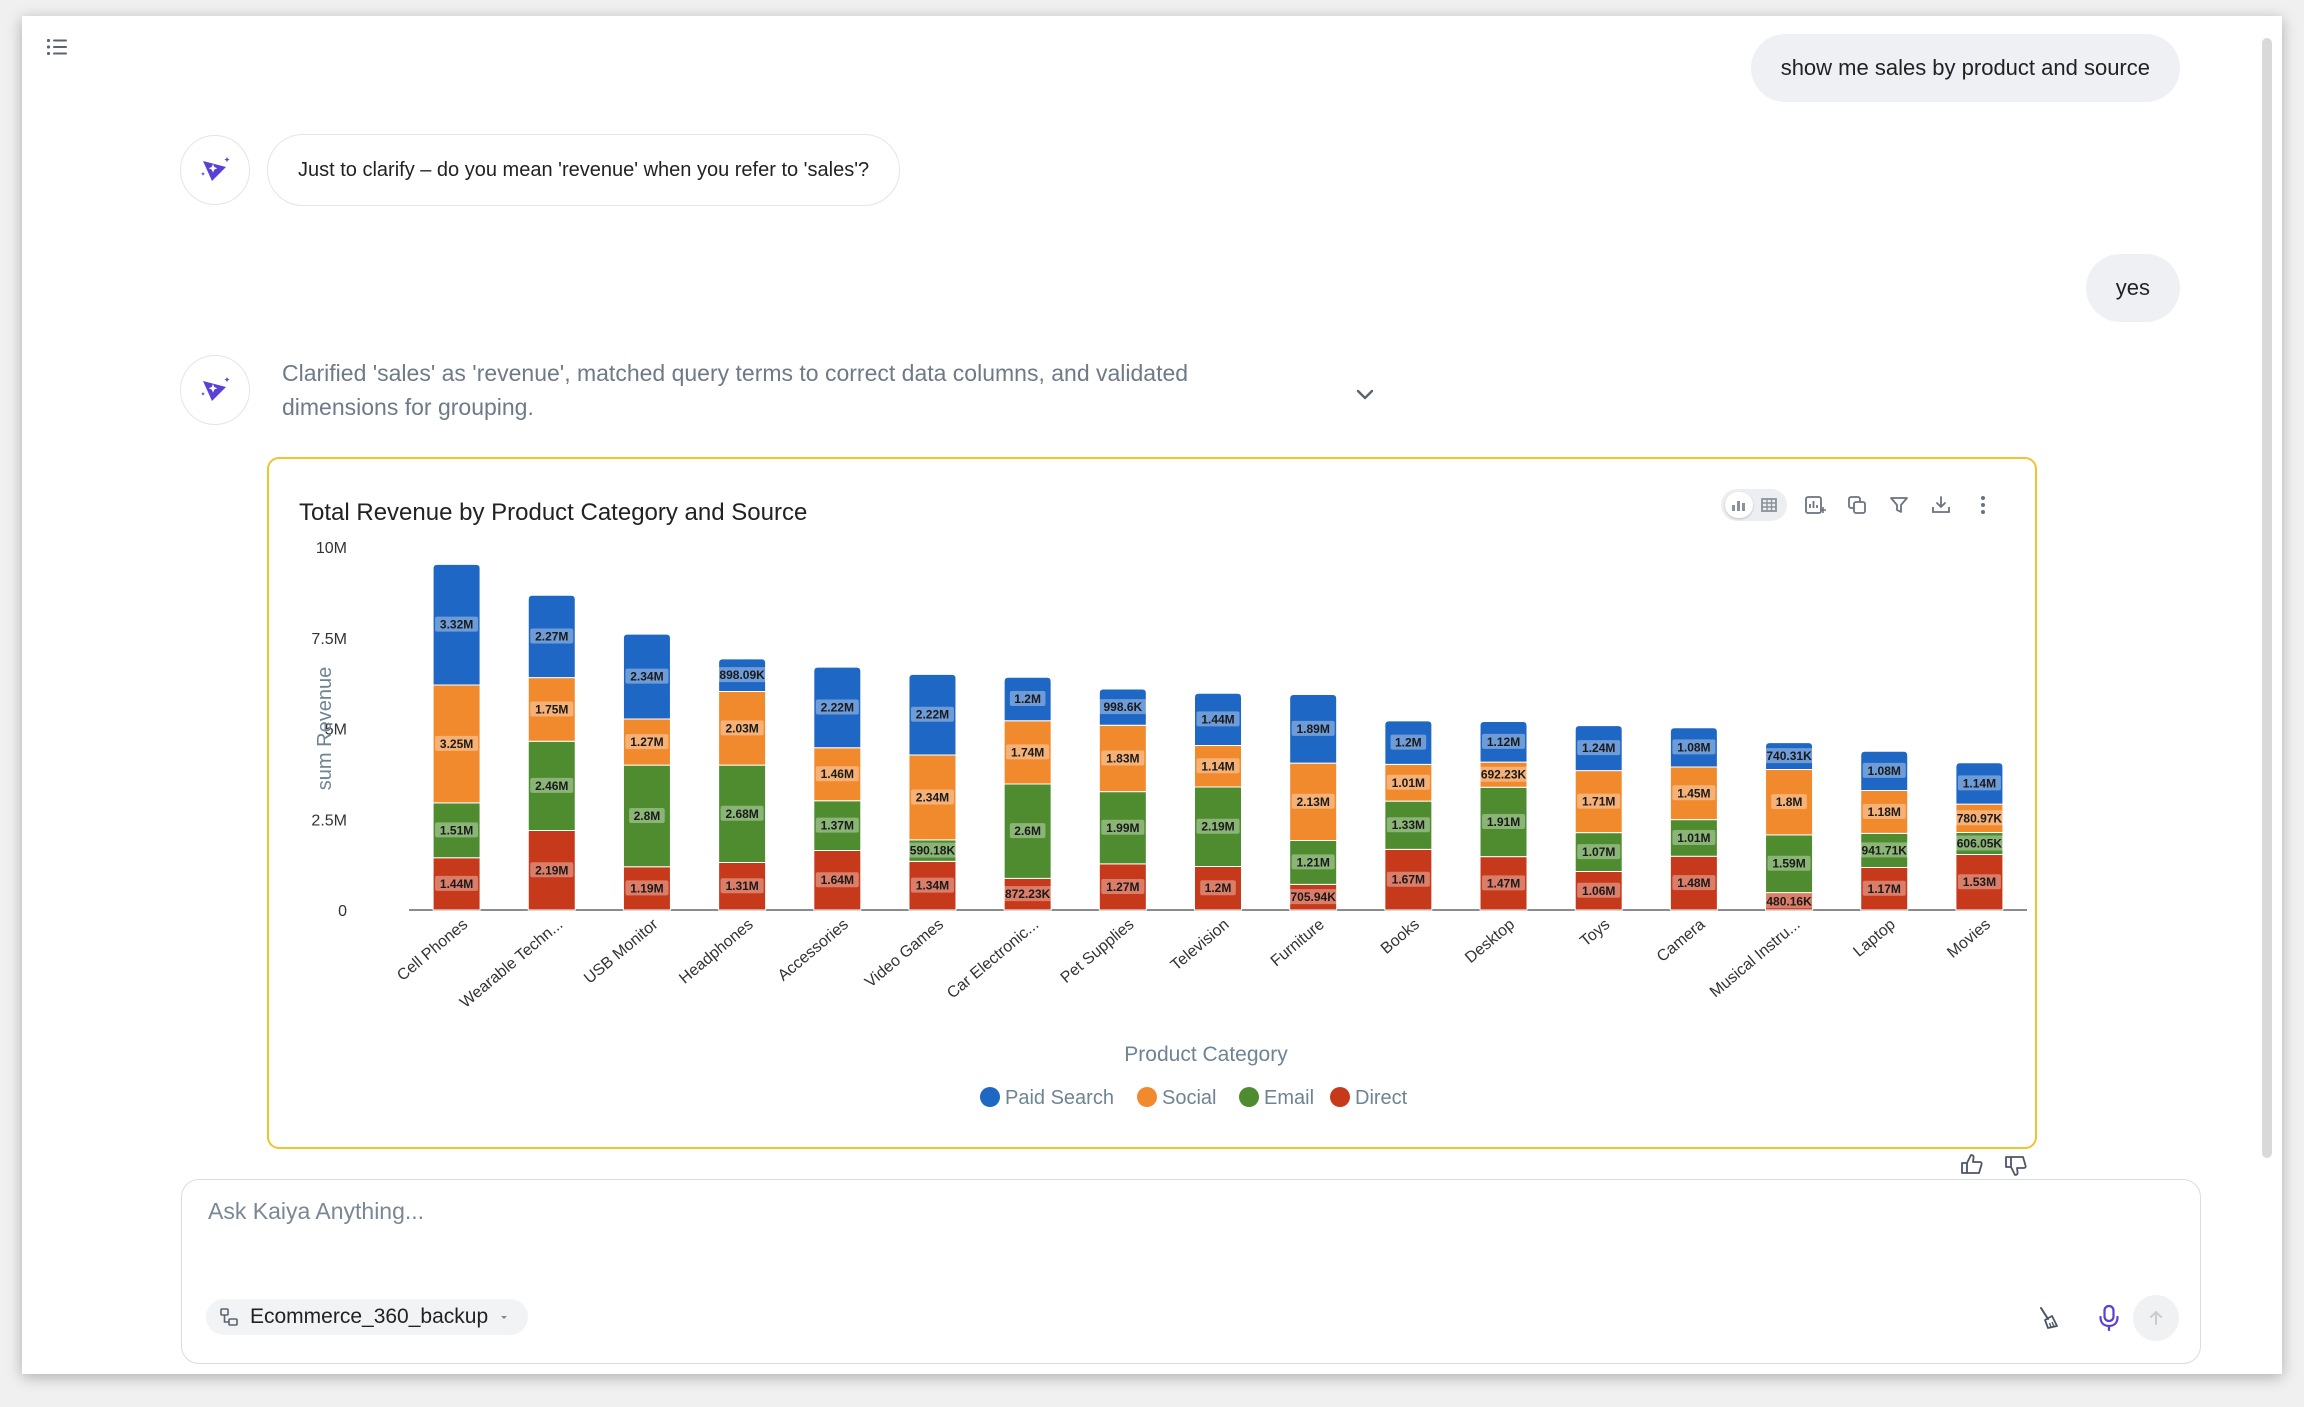  What do you see at coordinates (1969, 939) in the screenshot?
I see `x-tick-label: Movies` at bounding box center [1969, 939].